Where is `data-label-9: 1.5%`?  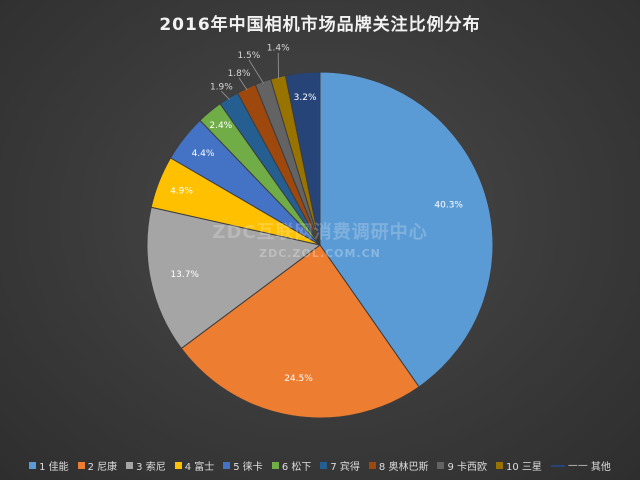
data-label-9: 1.5% is located at coordinates (248, 56).